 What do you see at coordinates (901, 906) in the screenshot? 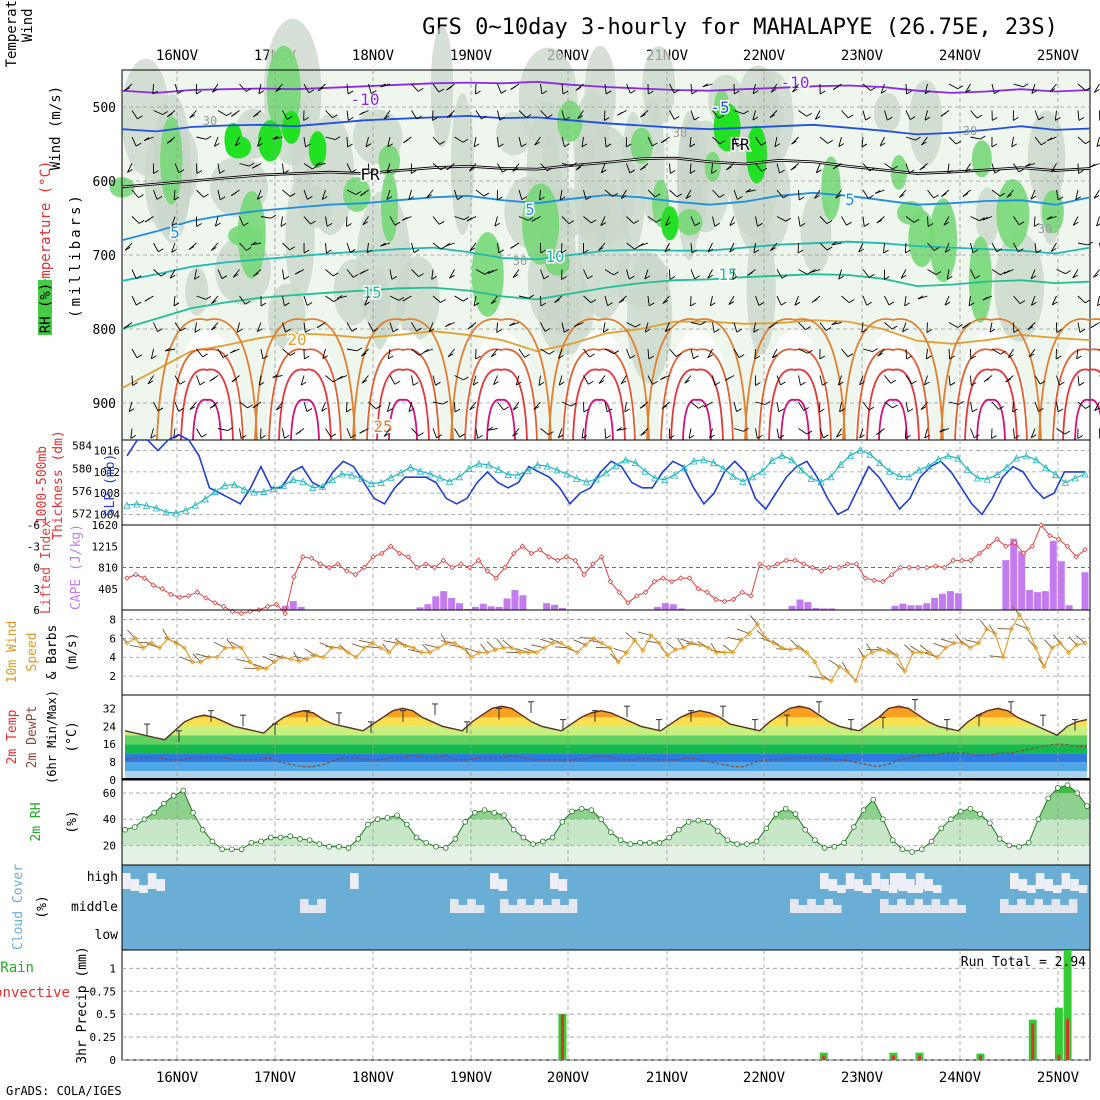
I see `cloud-middle` at bounding box center [901, 906].